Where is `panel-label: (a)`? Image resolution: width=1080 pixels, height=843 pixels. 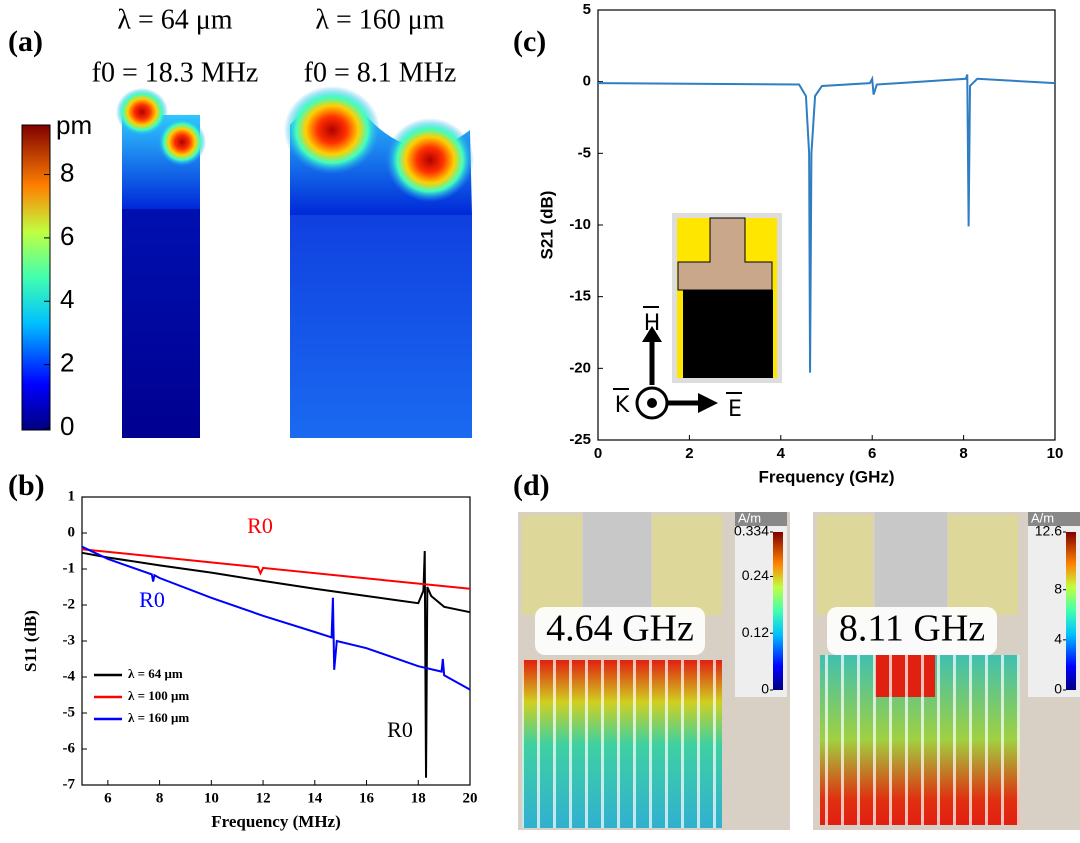
panel-label: (a) is located at coordinates (25, 41).